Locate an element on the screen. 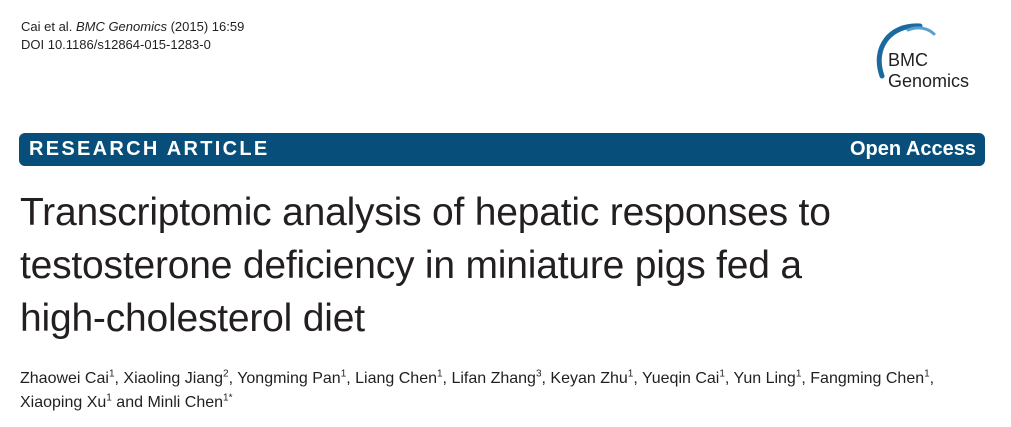 This screenshot has width=1011, height=427. author-name: Keyan Zhu is located at coordinates (589, 378).